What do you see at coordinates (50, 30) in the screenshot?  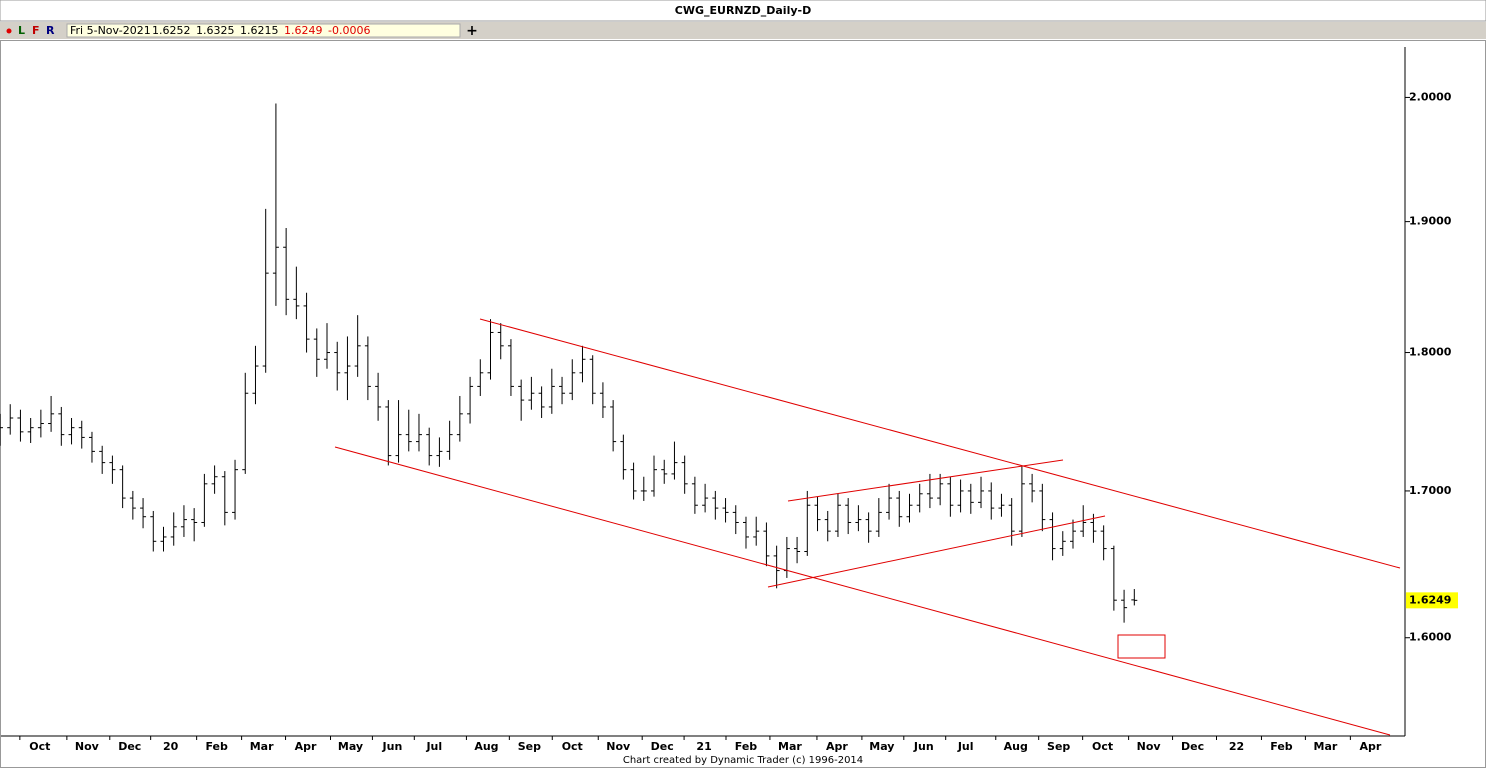 I see `menu-r: R` at bounding box center [50, 30].